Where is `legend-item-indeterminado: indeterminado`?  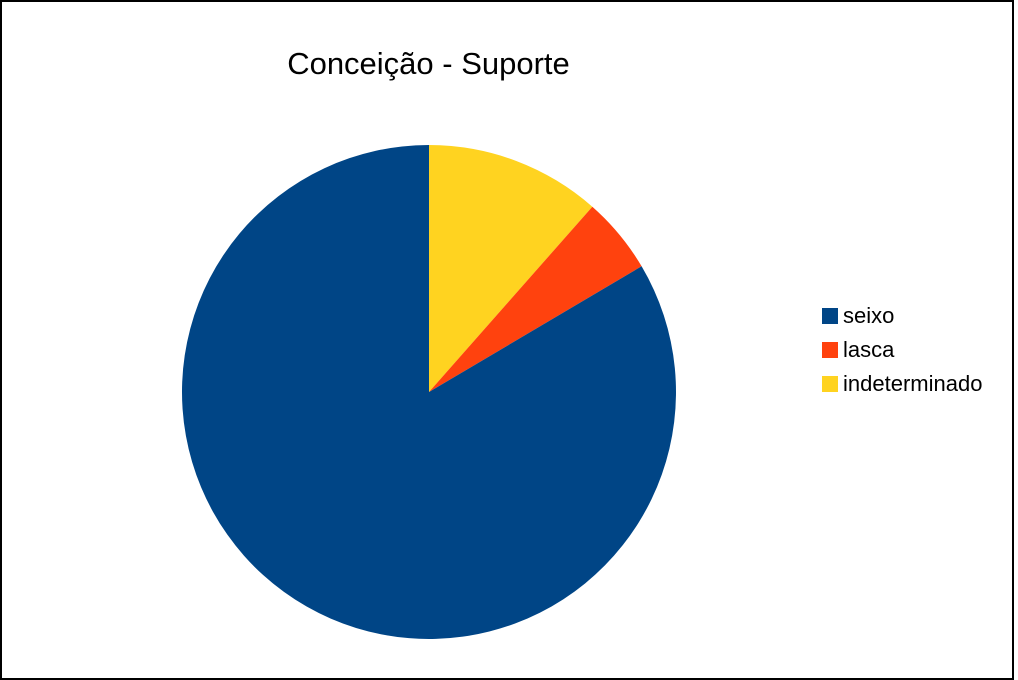 legend-item-indeterminado: indeterminado is located at coordinates (902, 384).